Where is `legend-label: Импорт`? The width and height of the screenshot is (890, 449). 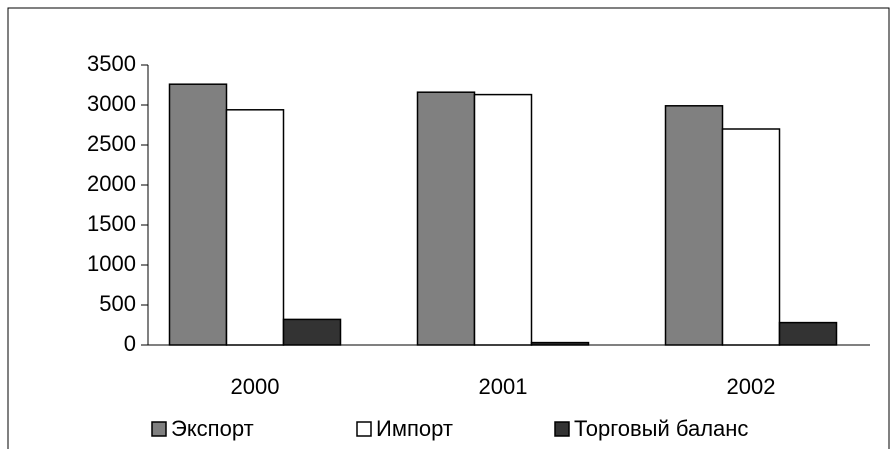
legend-label: Импорт is located at coordinates (414, 428).